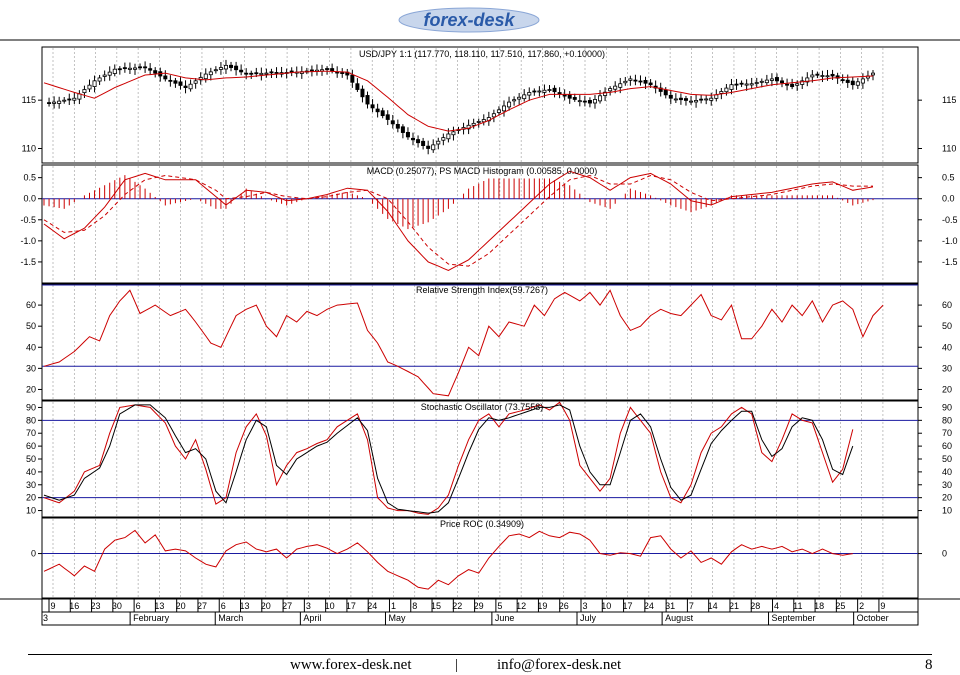  I want to click on y-tick-label-right: -1.0, so click(950, 241).